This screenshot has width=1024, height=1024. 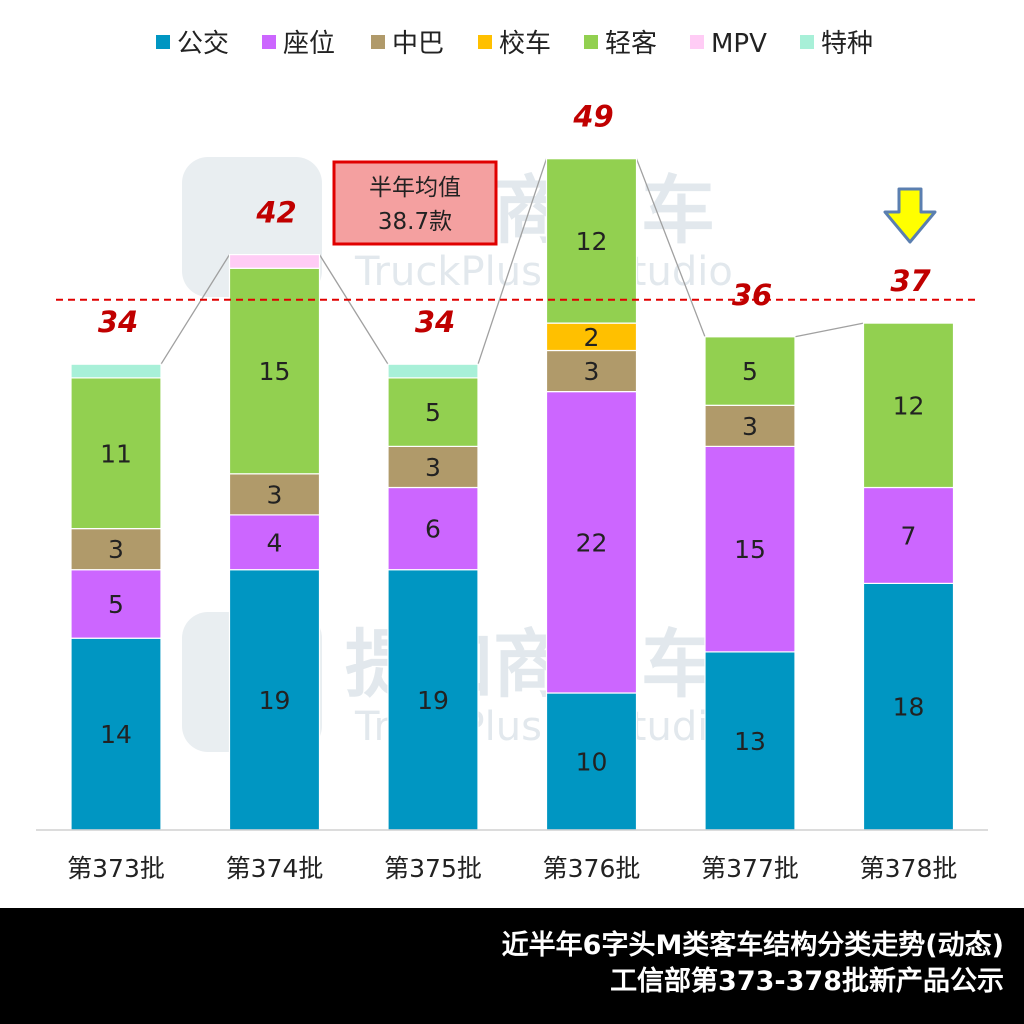 What do you see at coordinates (592, 868) in the screenshot?
I see `x-tick-label-3: 第376批` at bounding box center [592, 868].